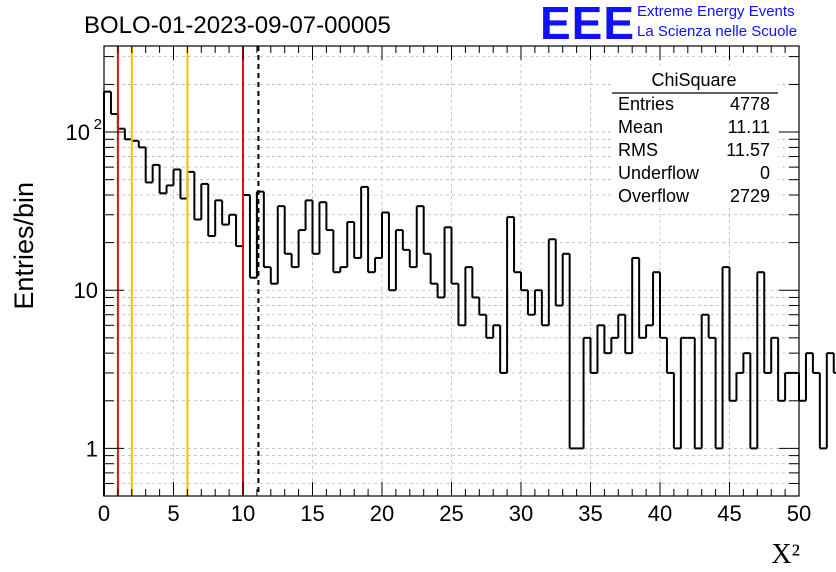 This screenshot has height=572, width=836. What do you see at coordinates (646, 104) in the screenshot?
I see `stats-row-label: Entries` at bounding box center [646, 104].